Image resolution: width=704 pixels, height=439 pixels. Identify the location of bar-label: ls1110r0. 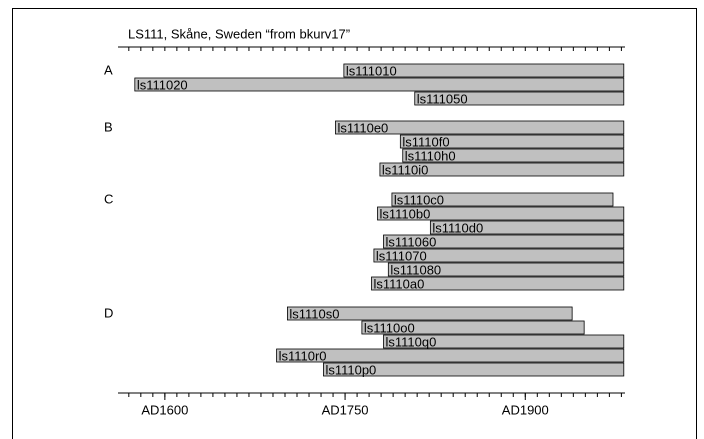
(303, 355).